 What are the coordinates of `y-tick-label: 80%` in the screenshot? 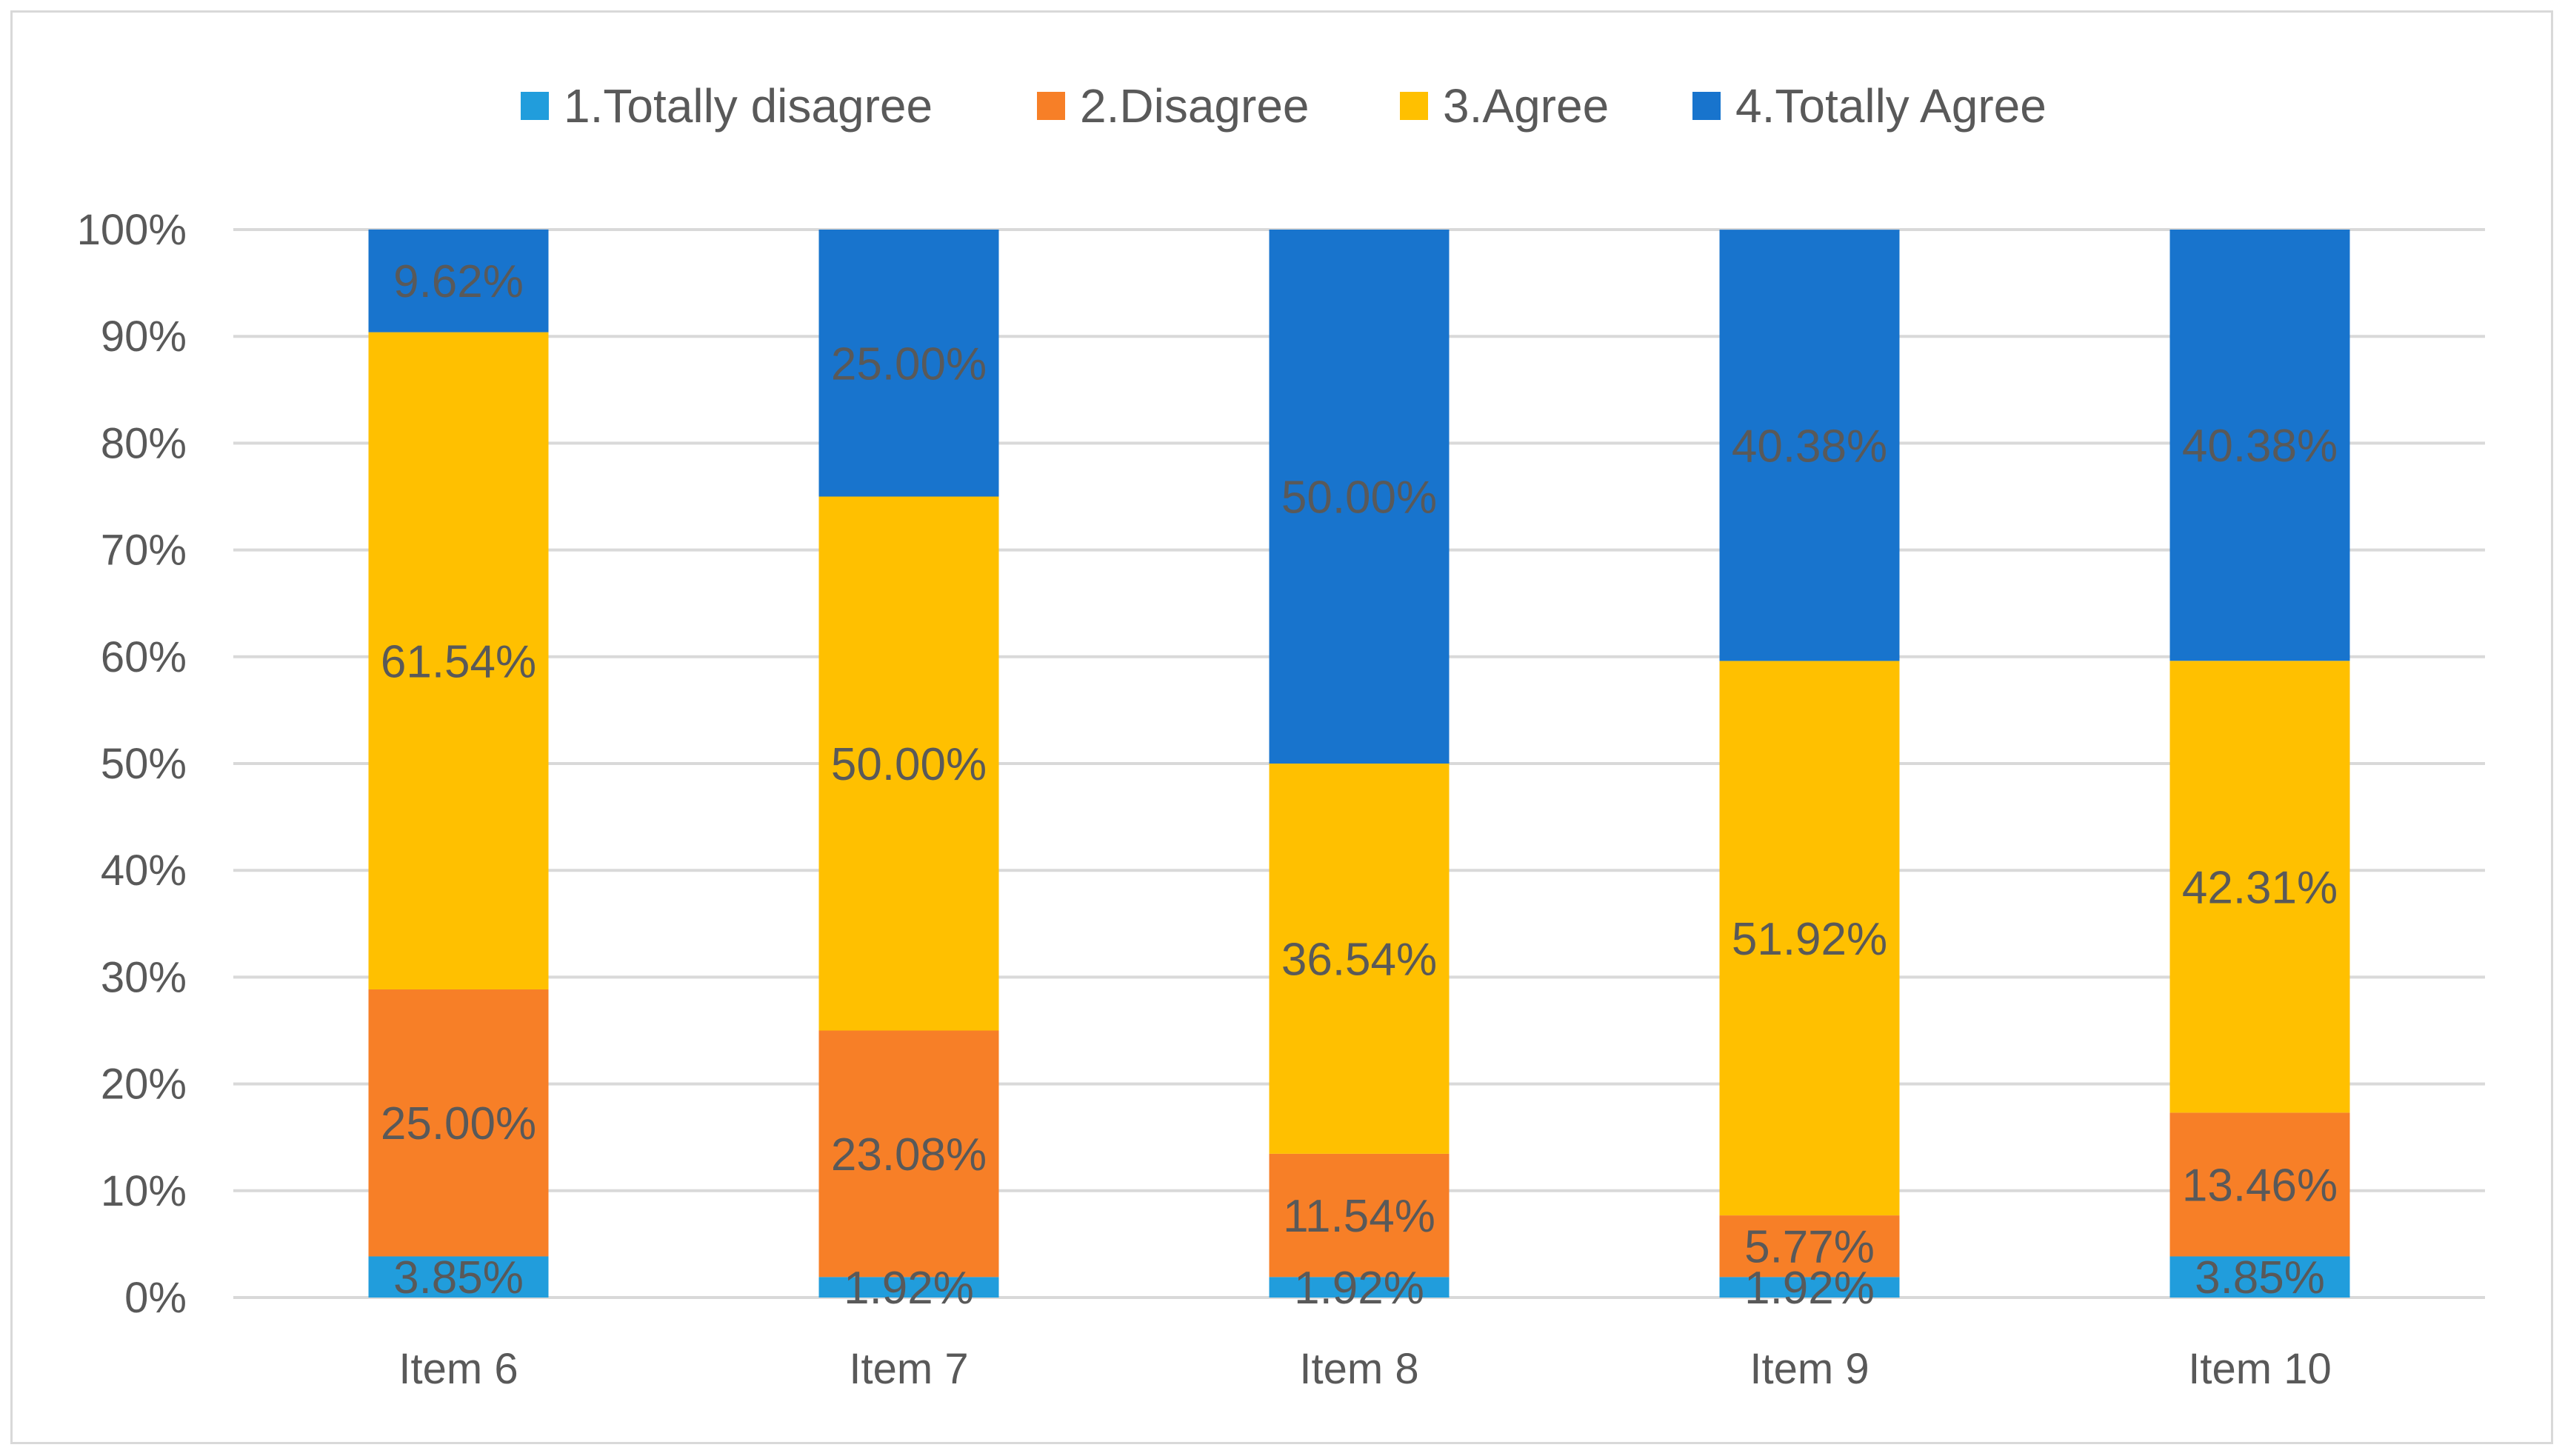 It's located at (144, 443).